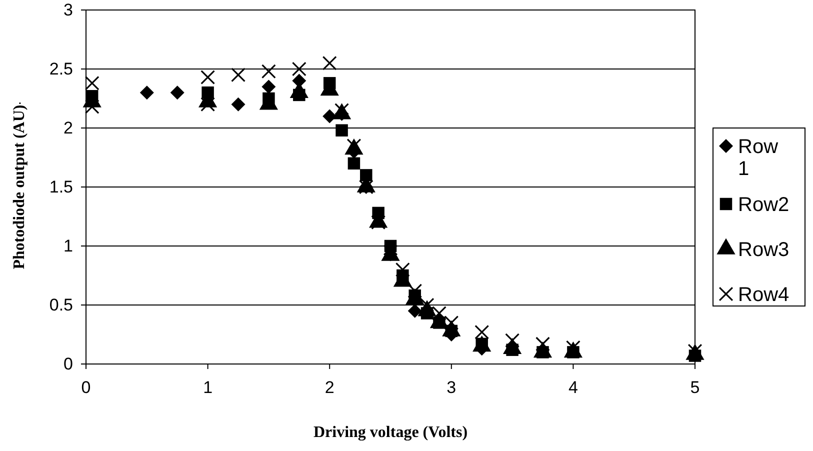 The height and width of the screenshot is (451, 813). Describe the element at coordinates (61, 186) in the screenshot. I see `y-tick-label: 1.5` at that location.